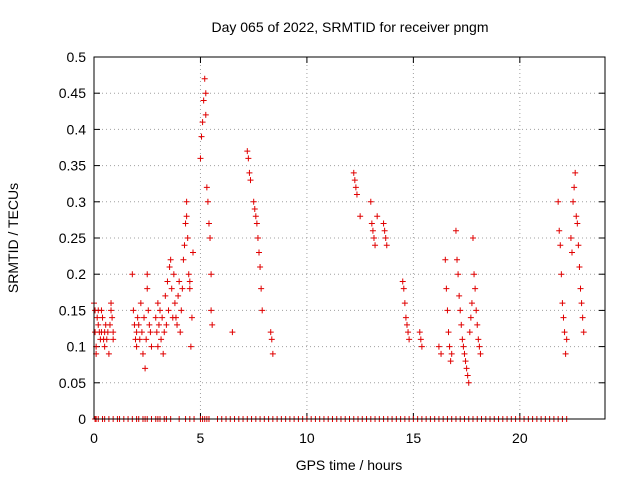  What do you see at coordinates (72, 310) in the screenshot?
I see `y-tick-label: 0.15` at bounding box center [72, 310].